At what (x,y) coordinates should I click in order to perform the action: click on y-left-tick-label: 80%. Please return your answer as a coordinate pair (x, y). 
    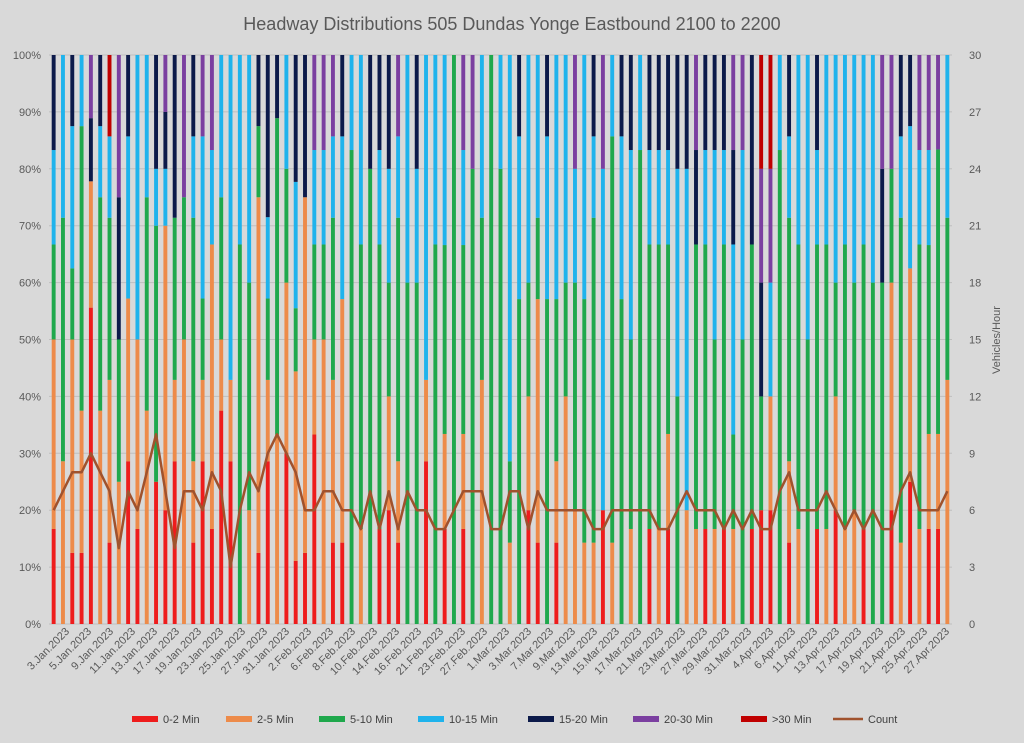
    Looking at the image, I should click on (30, 170).